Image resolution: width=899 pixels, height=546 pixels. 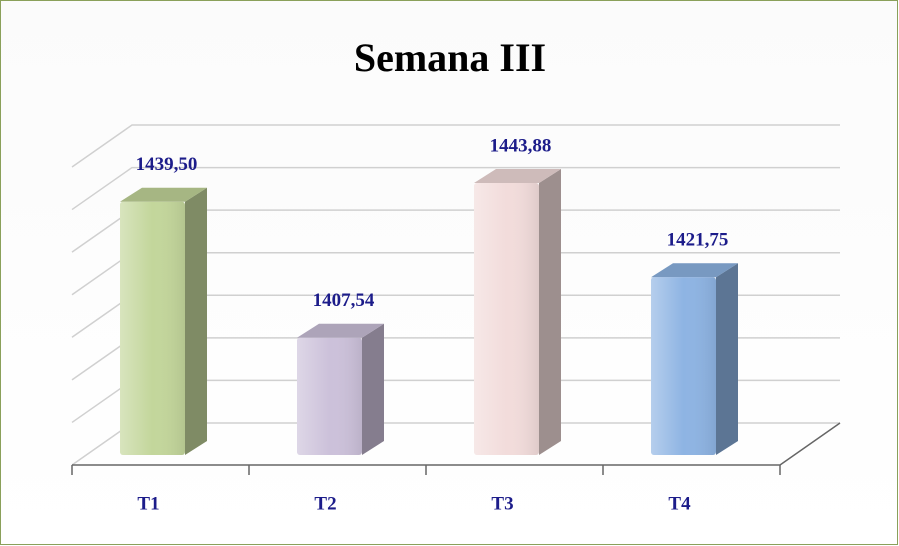 I want to click on chart-title: Semana III, so click(x=450, y=57).